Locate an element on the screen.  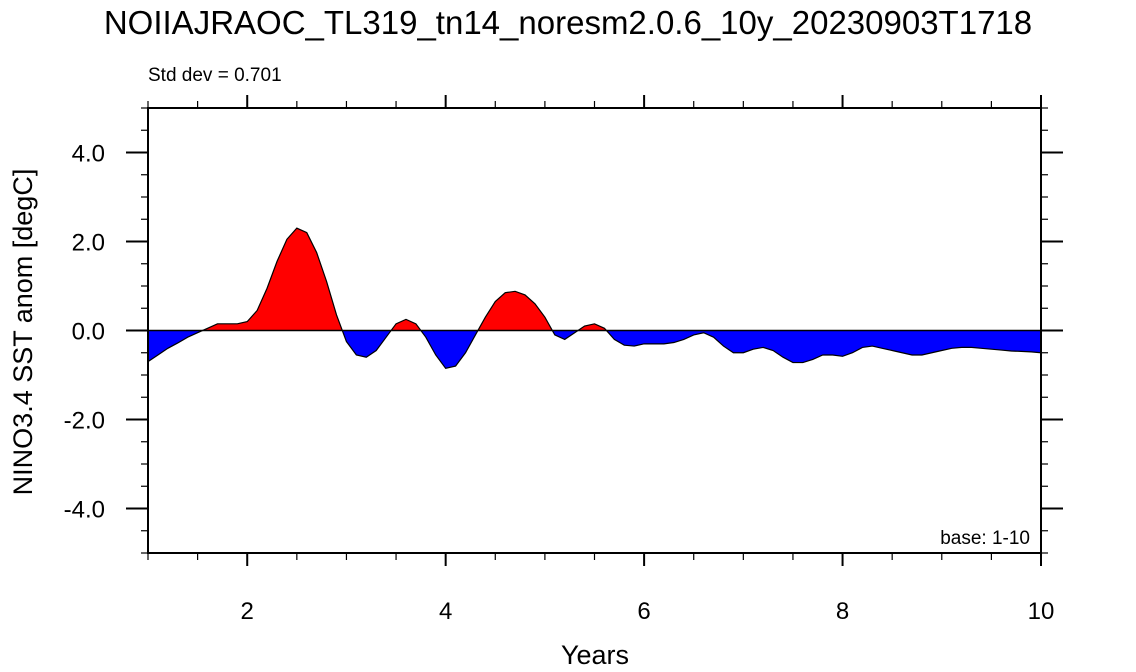
x-tick-label: 6 is located at coordinates (643, 611).